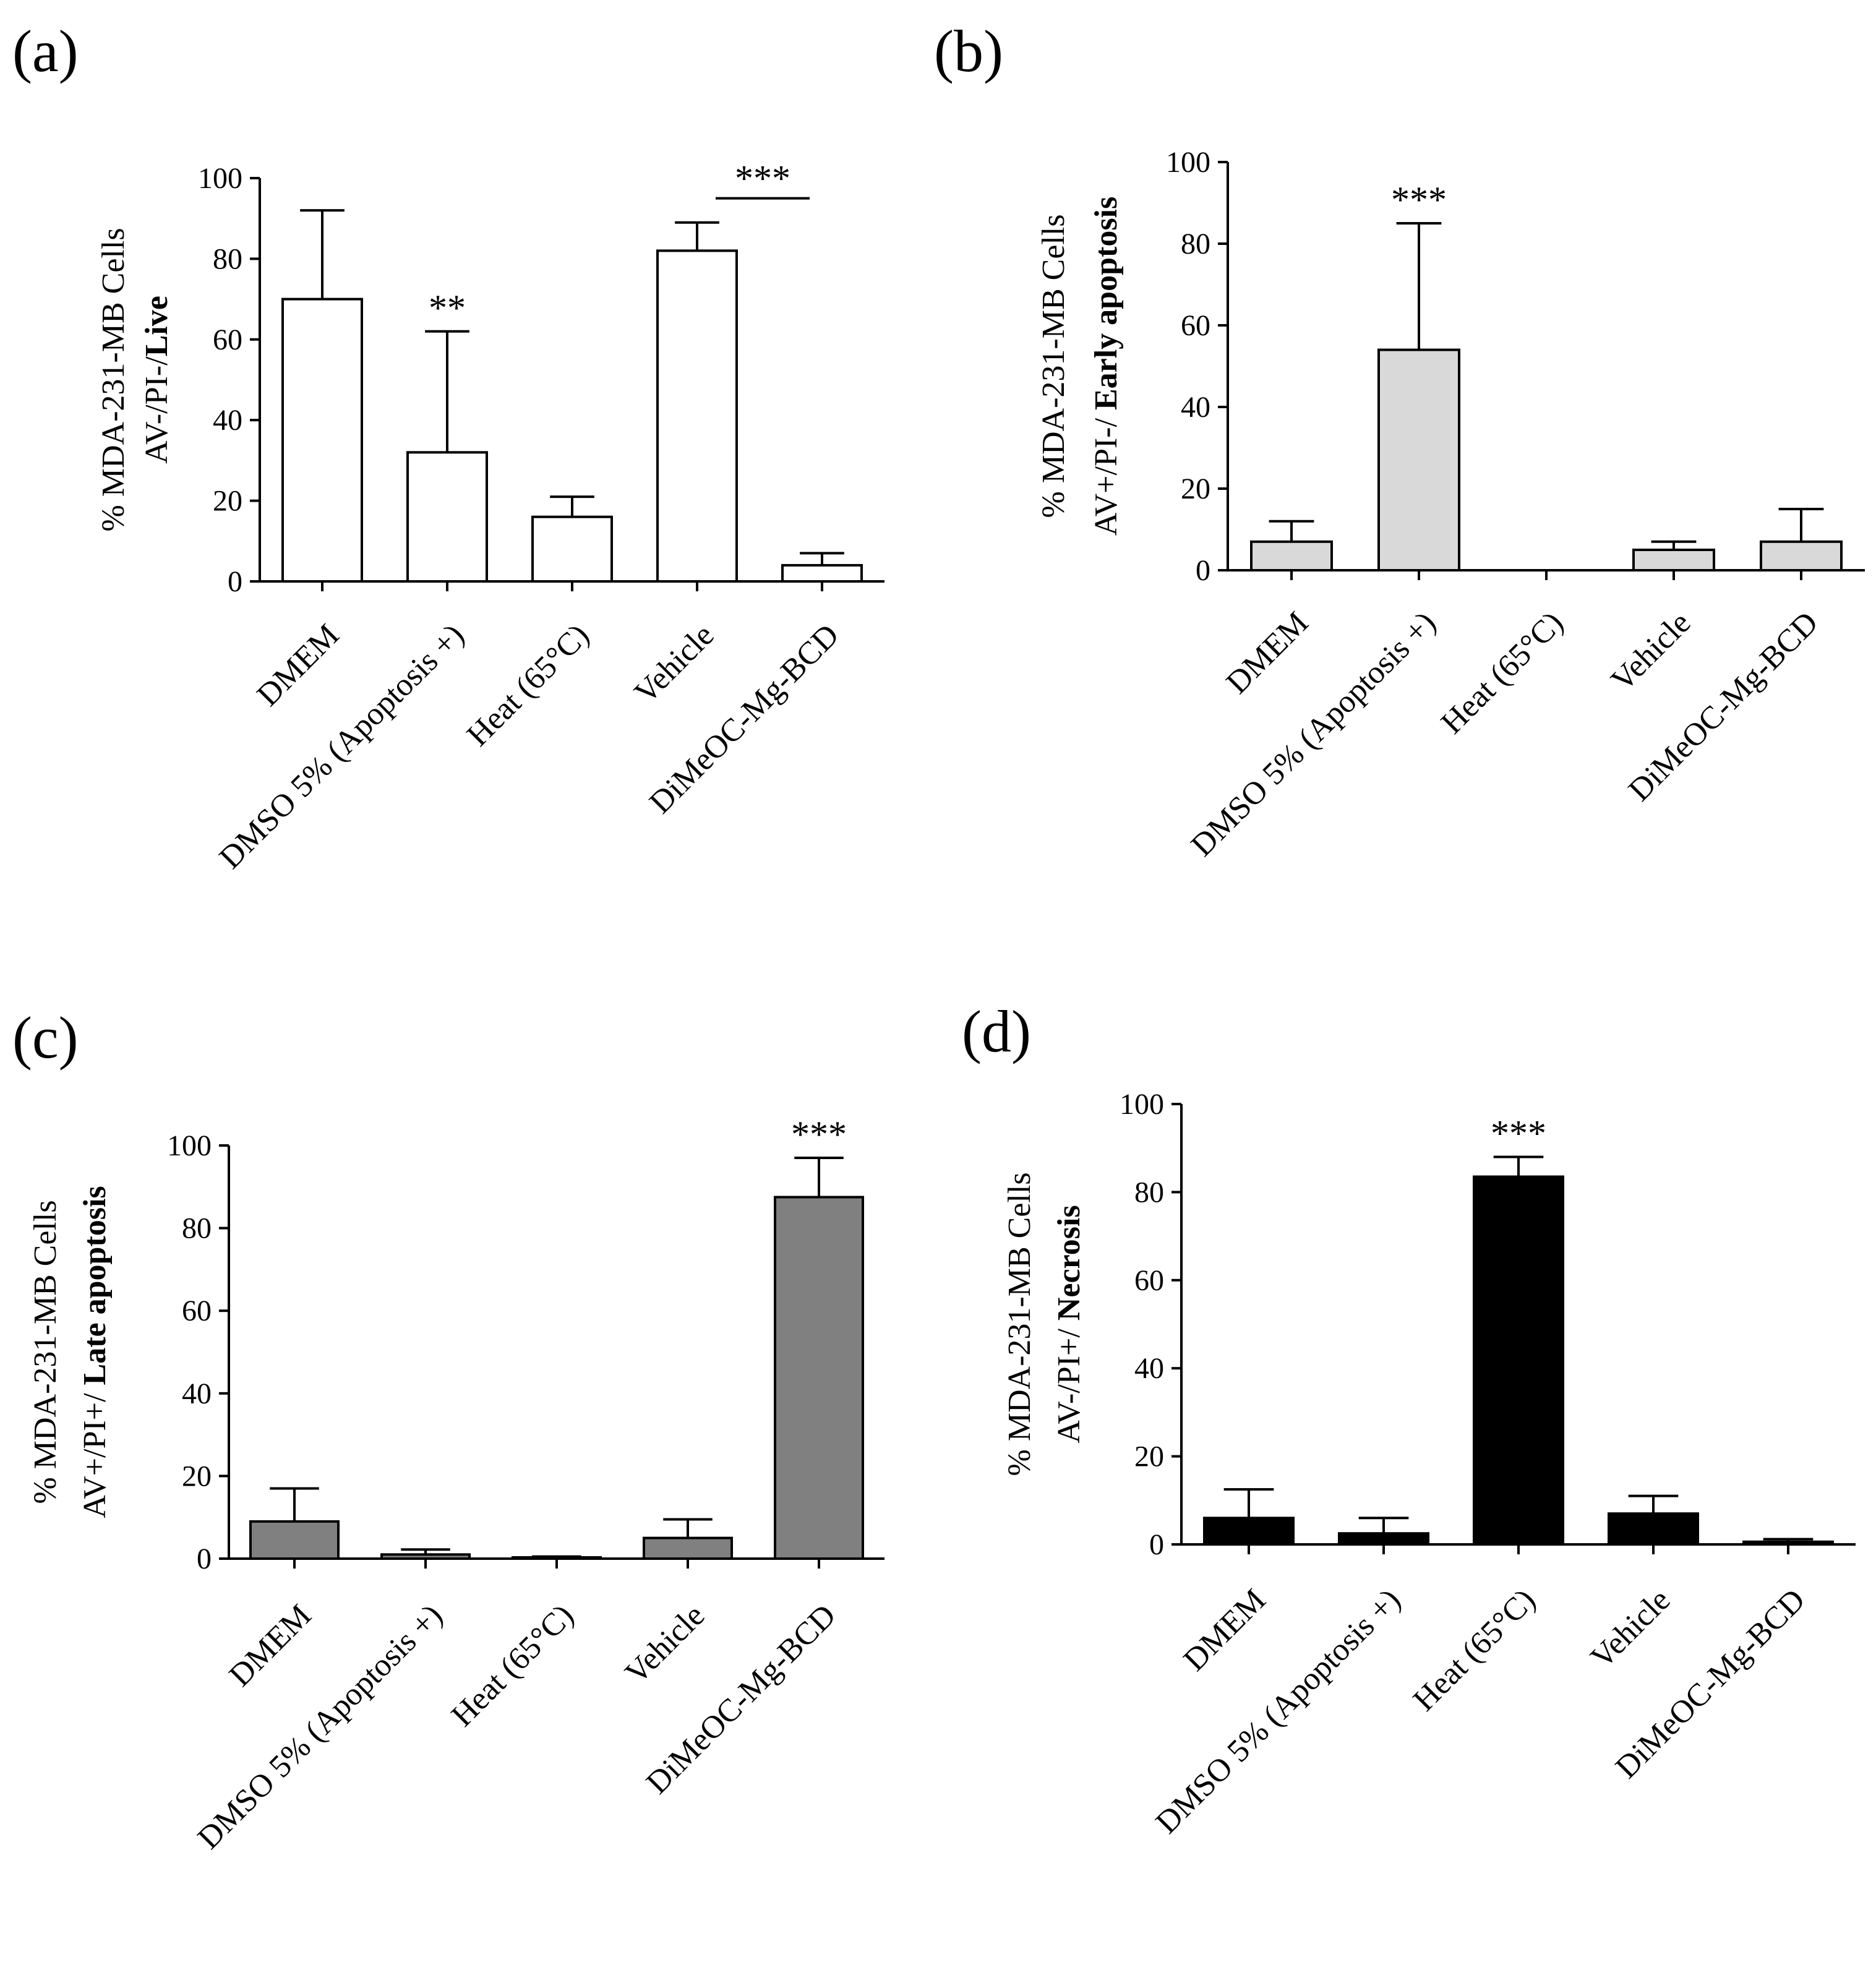  Describe the element at coordinates (1106, 303) in the screenshot. I see `y-axis-label-emphasis: Early apoptosis` at that location.